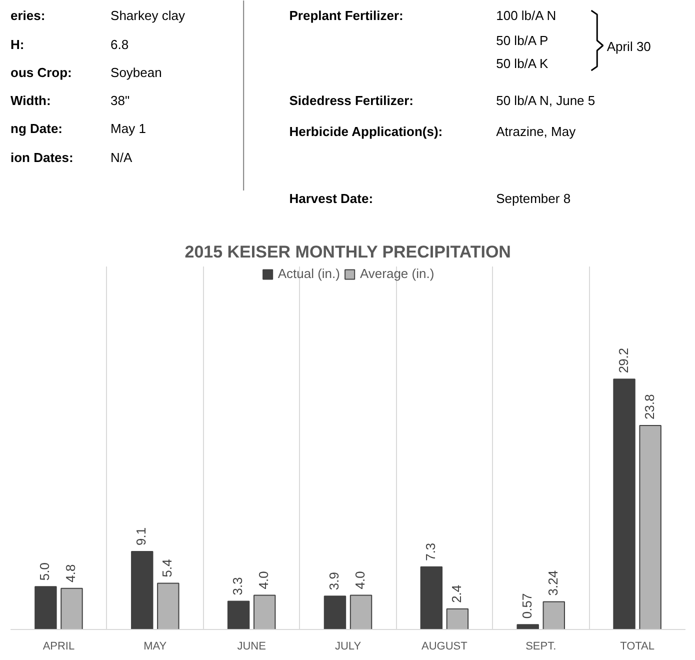 This screenshot has height=660, width=695. I want to click on text: Preplant Fertilizer:, so click(346, 15).